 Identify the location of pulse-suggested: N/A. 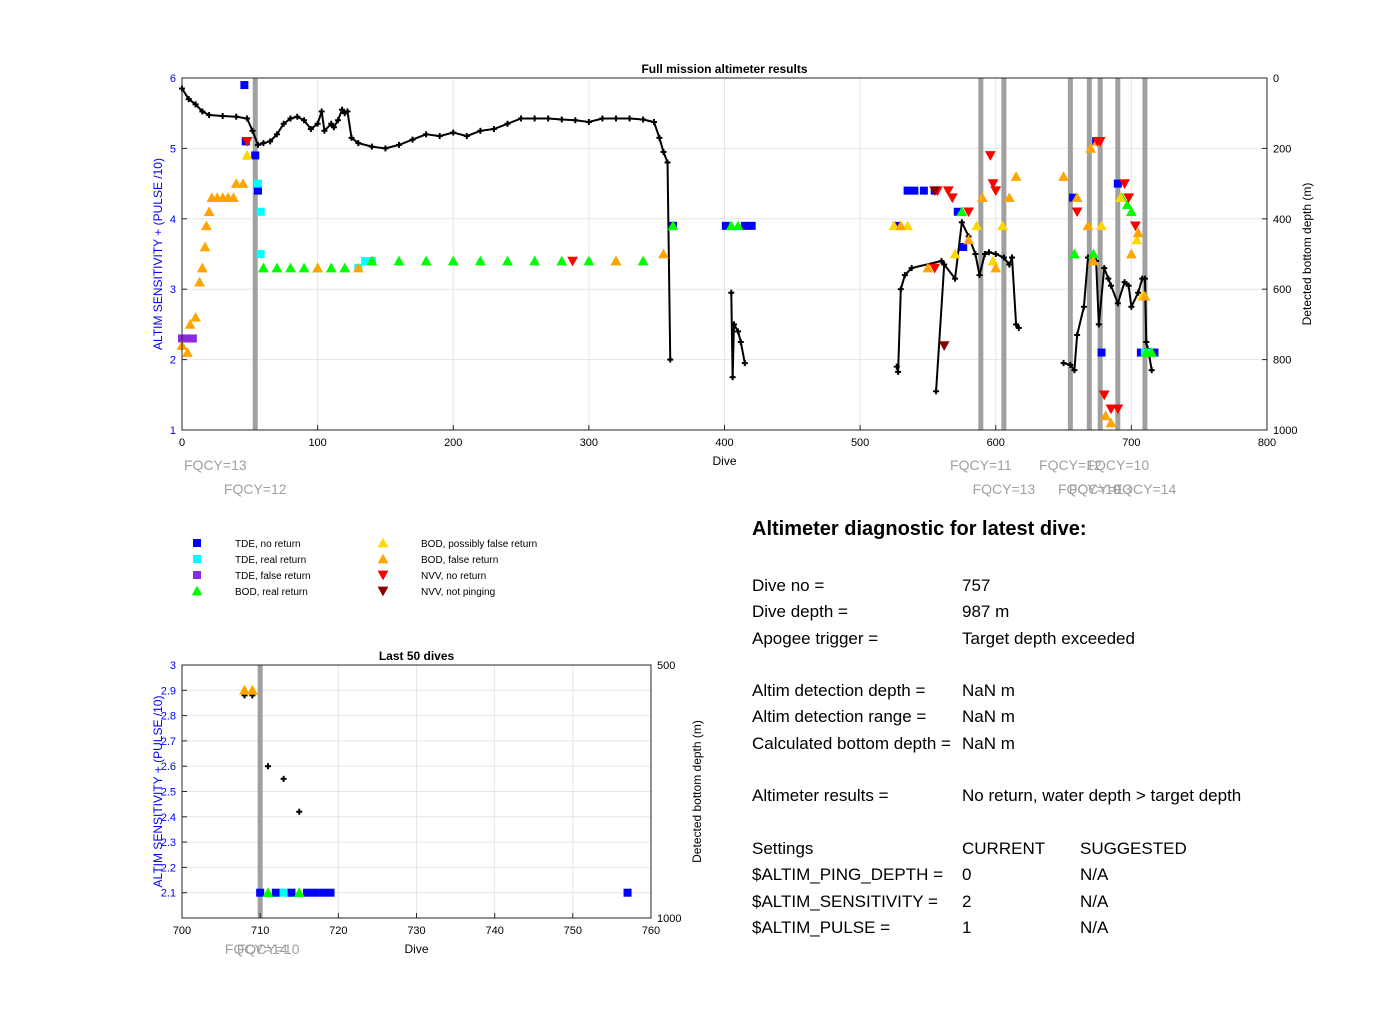
(1094, 927).